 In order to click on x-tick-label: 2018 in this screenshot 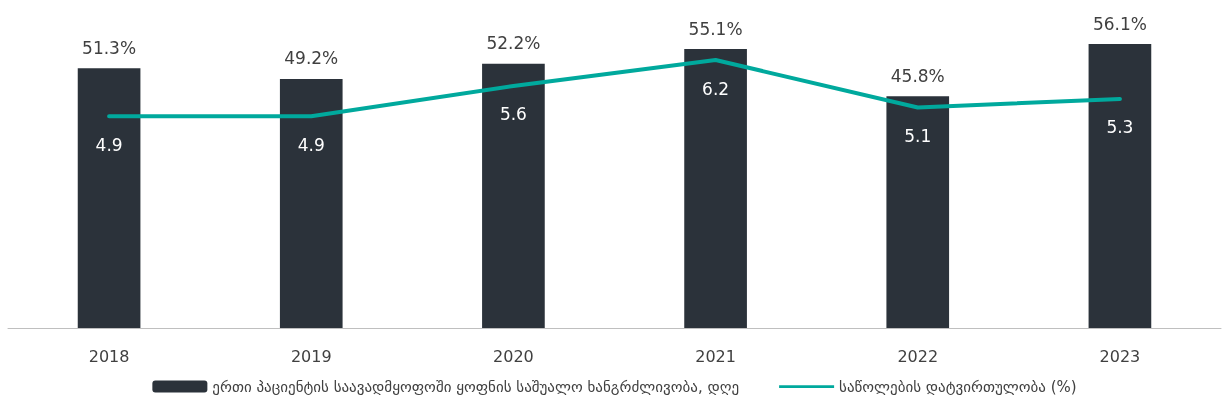, I will do `click(109, 356)`.